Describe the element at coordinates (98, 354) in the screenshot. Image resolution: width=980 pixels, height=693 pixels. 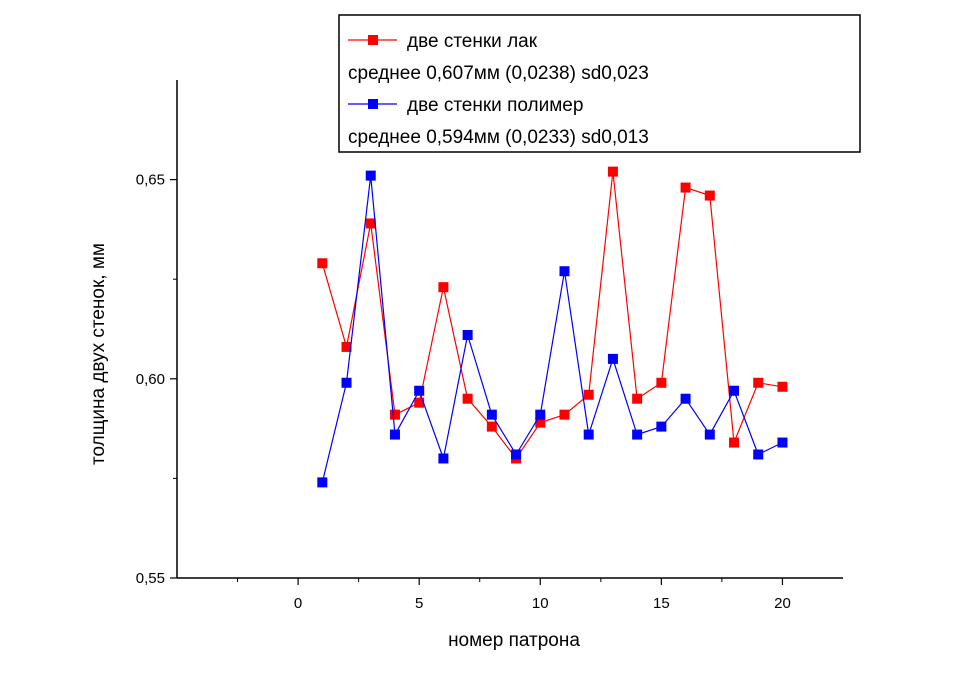
I see `y-axis-title: толщина двух стенок, мм` at that location.